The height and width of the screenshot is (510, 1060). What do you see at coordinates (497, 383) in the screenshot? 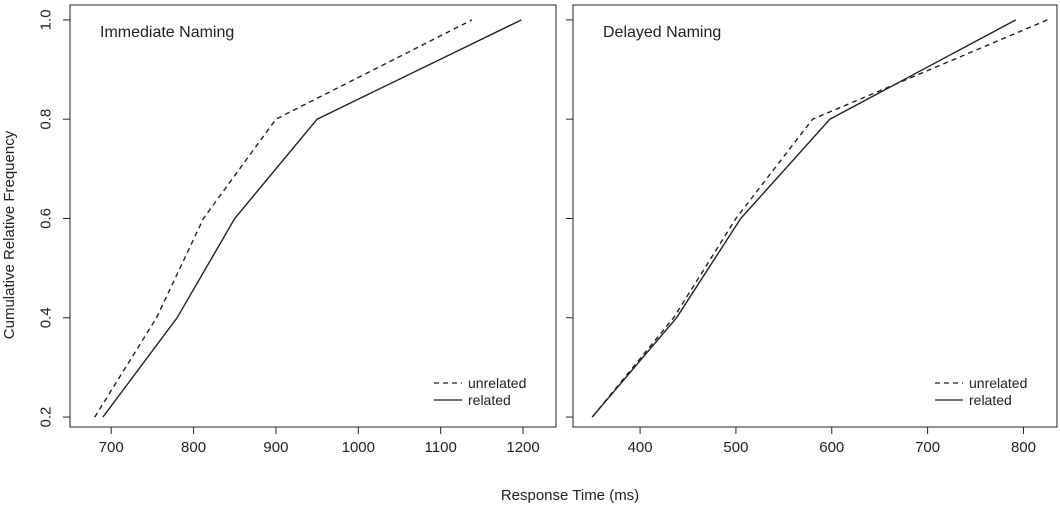
I see `panel-1-legend-unrelated-label: unrelated` at bounding box center [497, 383].